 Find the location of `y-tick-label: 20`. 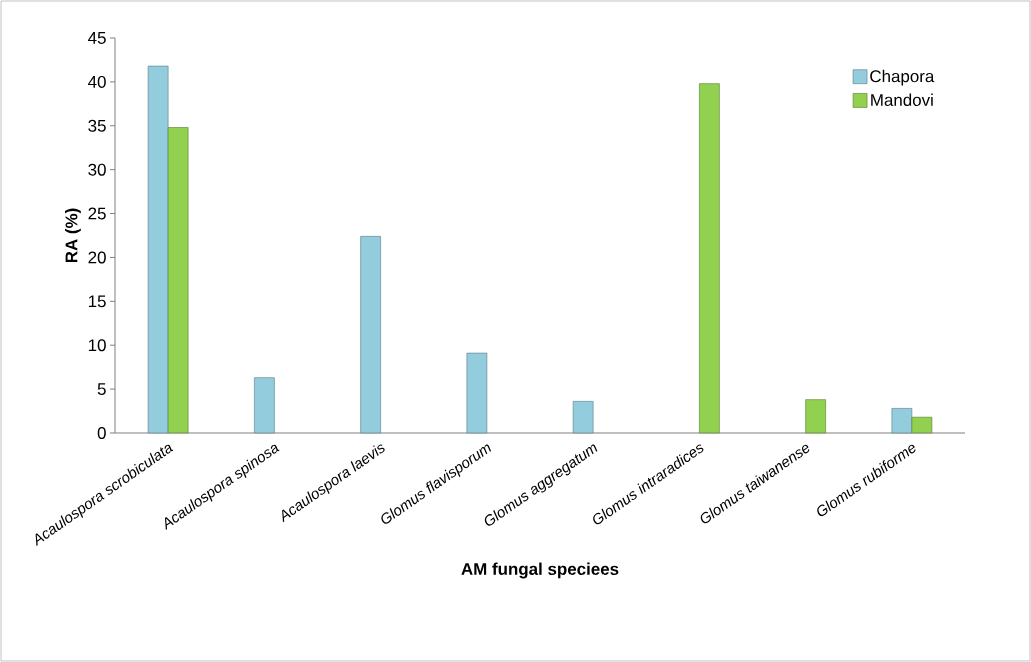

y-tick-label: 20 is located at coordinates (97, 257).